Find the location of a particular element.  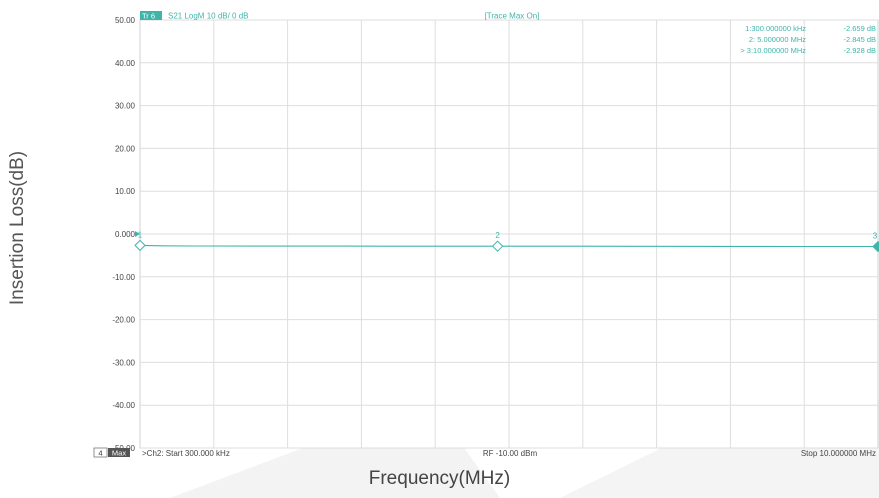

y-tick-label: 10.00 is located at coordinates (125, 191).